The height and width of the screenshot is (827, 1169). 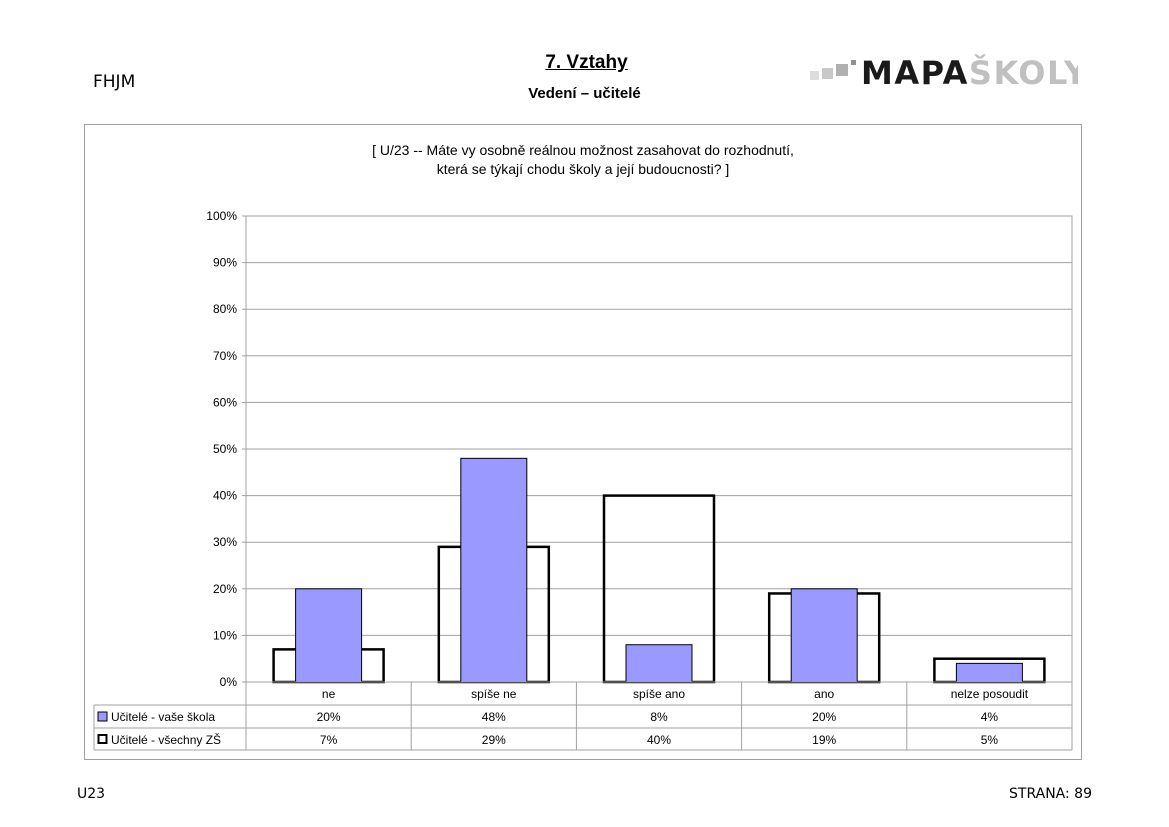 I want to click on x-category-label: spíše ne, so click(x=494, y=694).